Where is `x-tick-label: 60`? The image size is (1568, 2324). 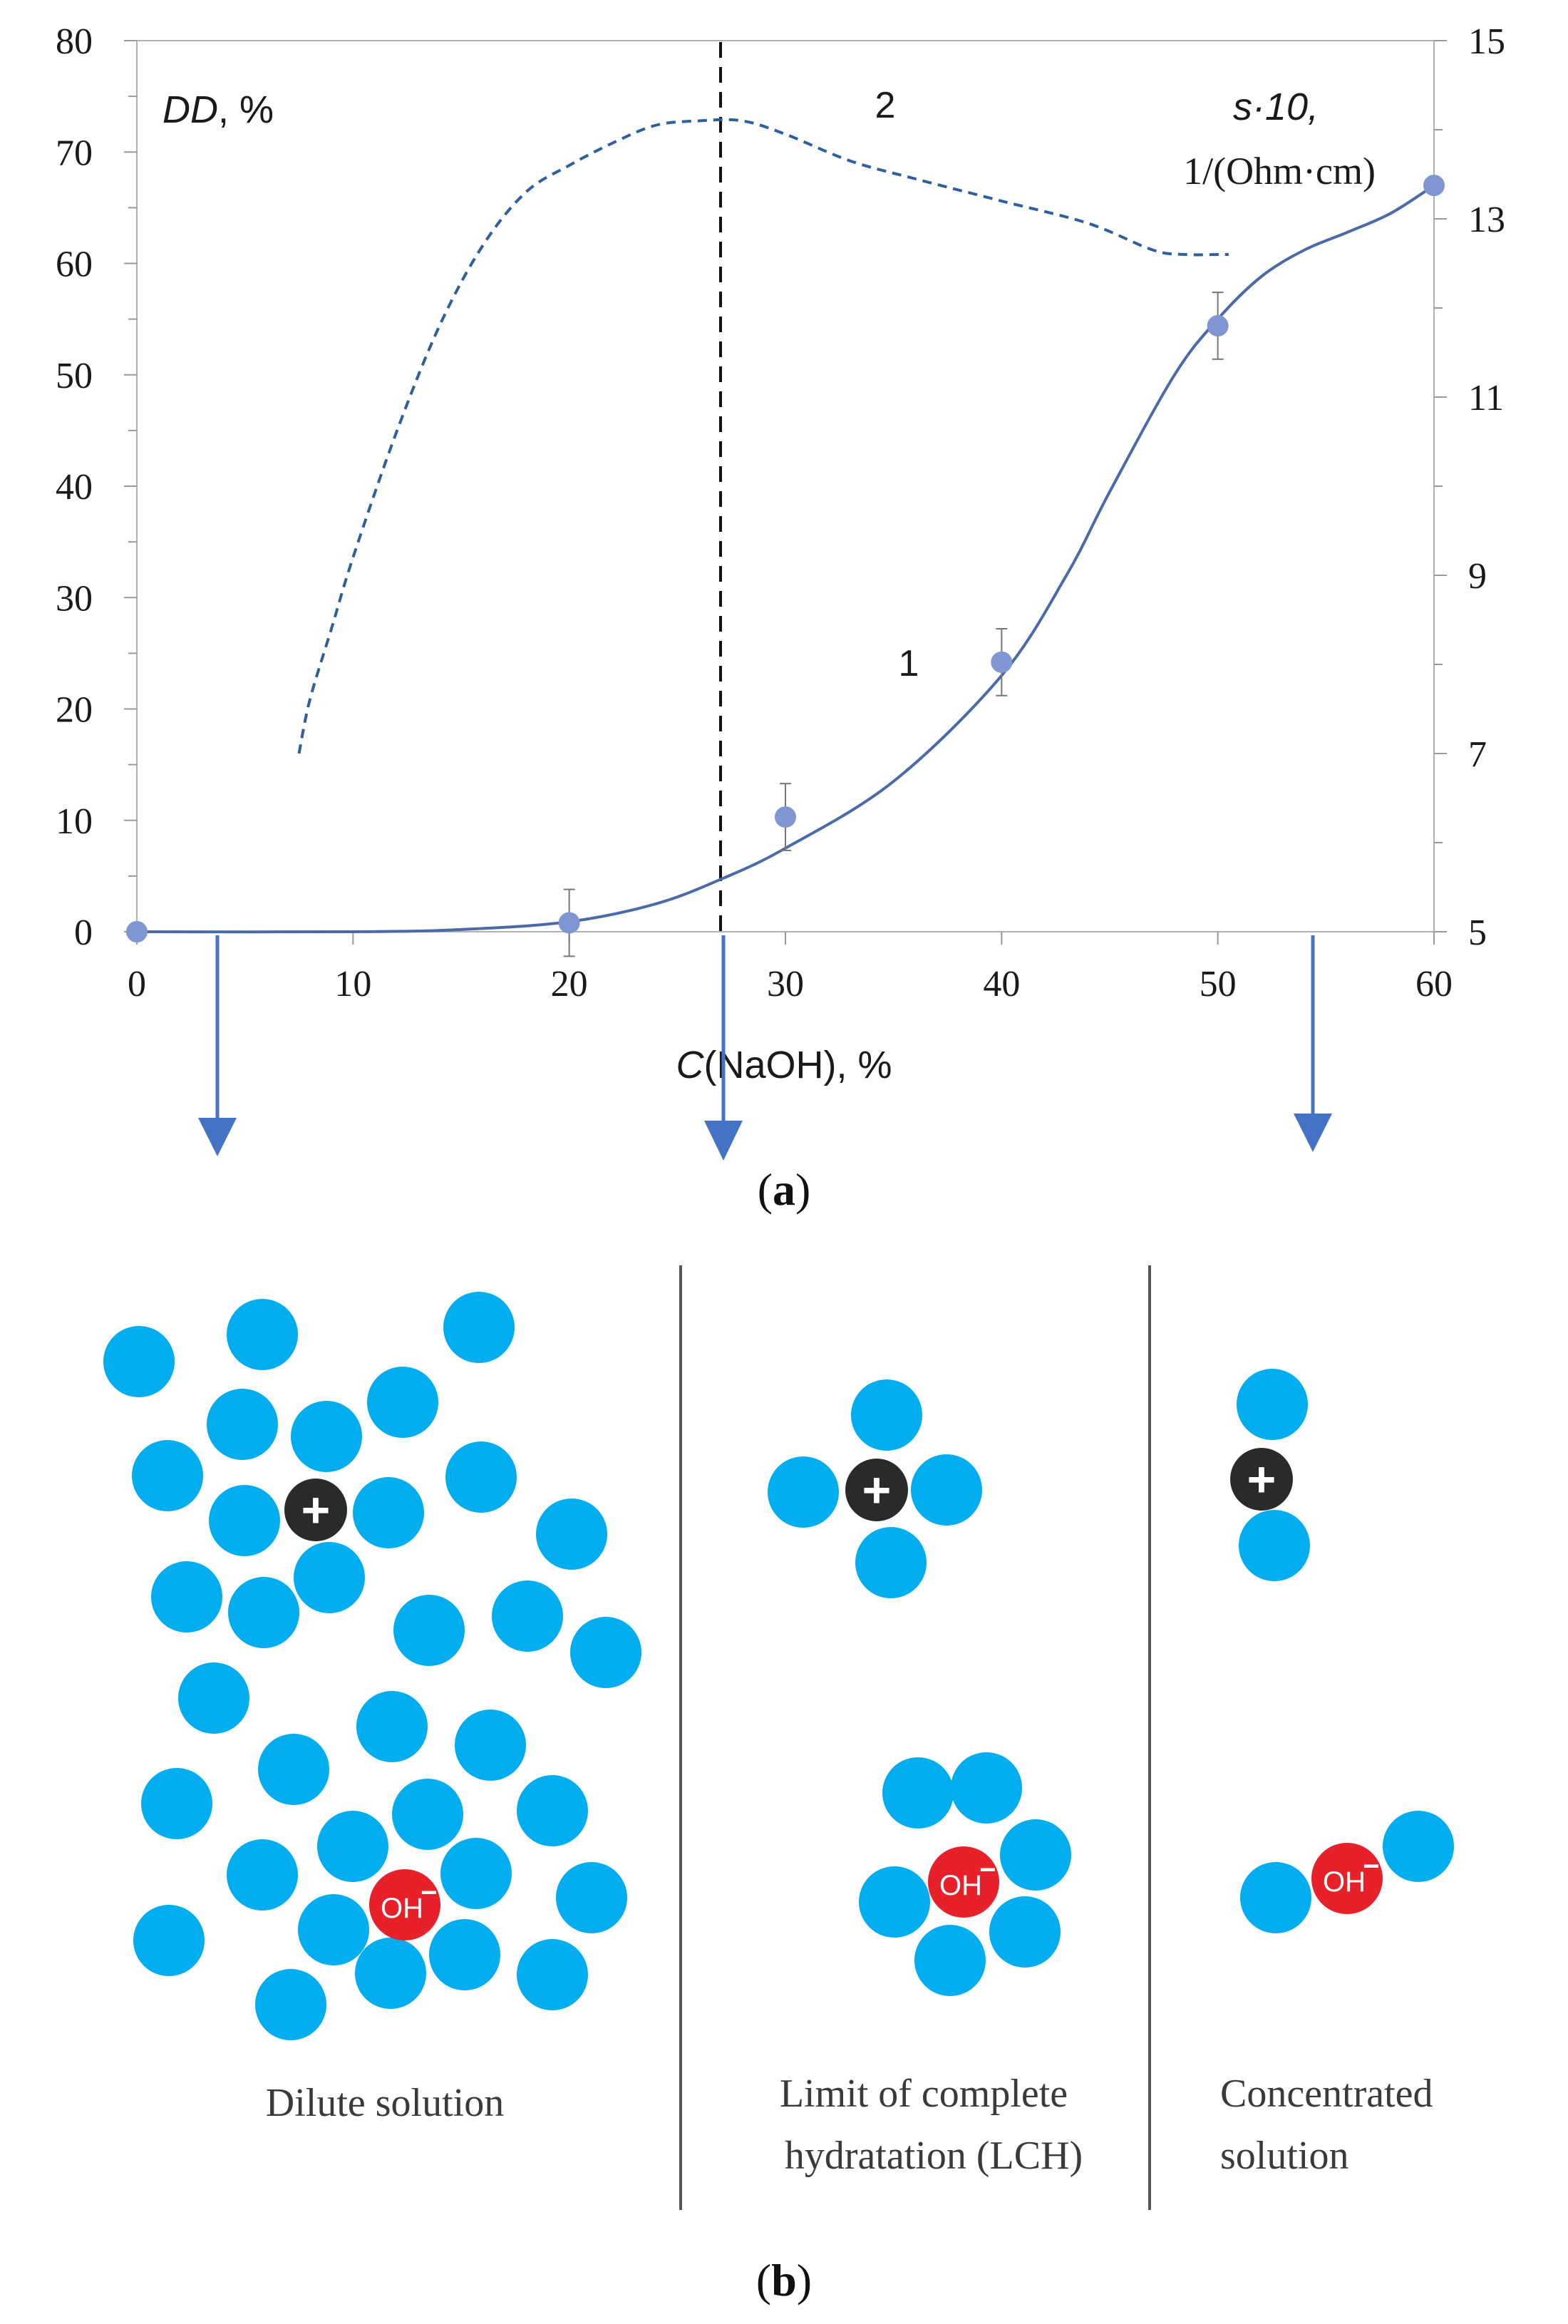
x-tick-label: 60 is located at coordinates (1434, 984).